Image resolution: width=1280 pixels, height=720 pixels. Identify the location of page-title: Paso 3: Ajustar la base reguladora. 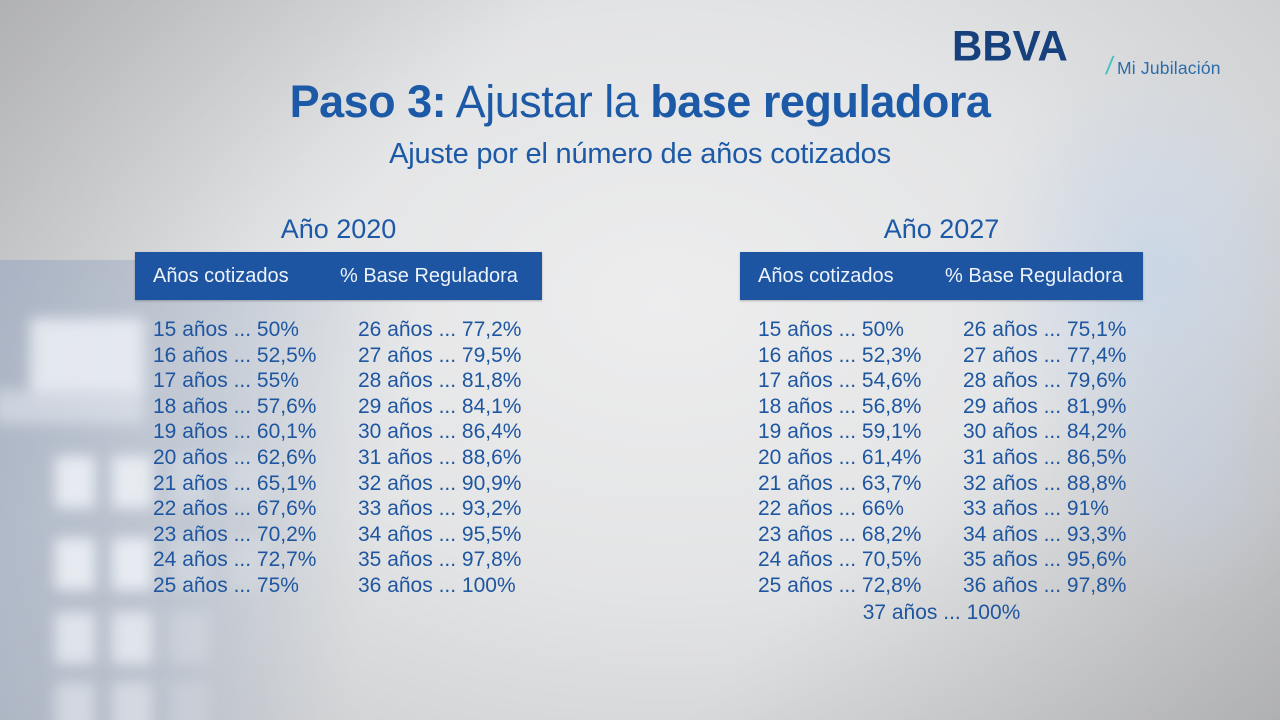
(640, 102).